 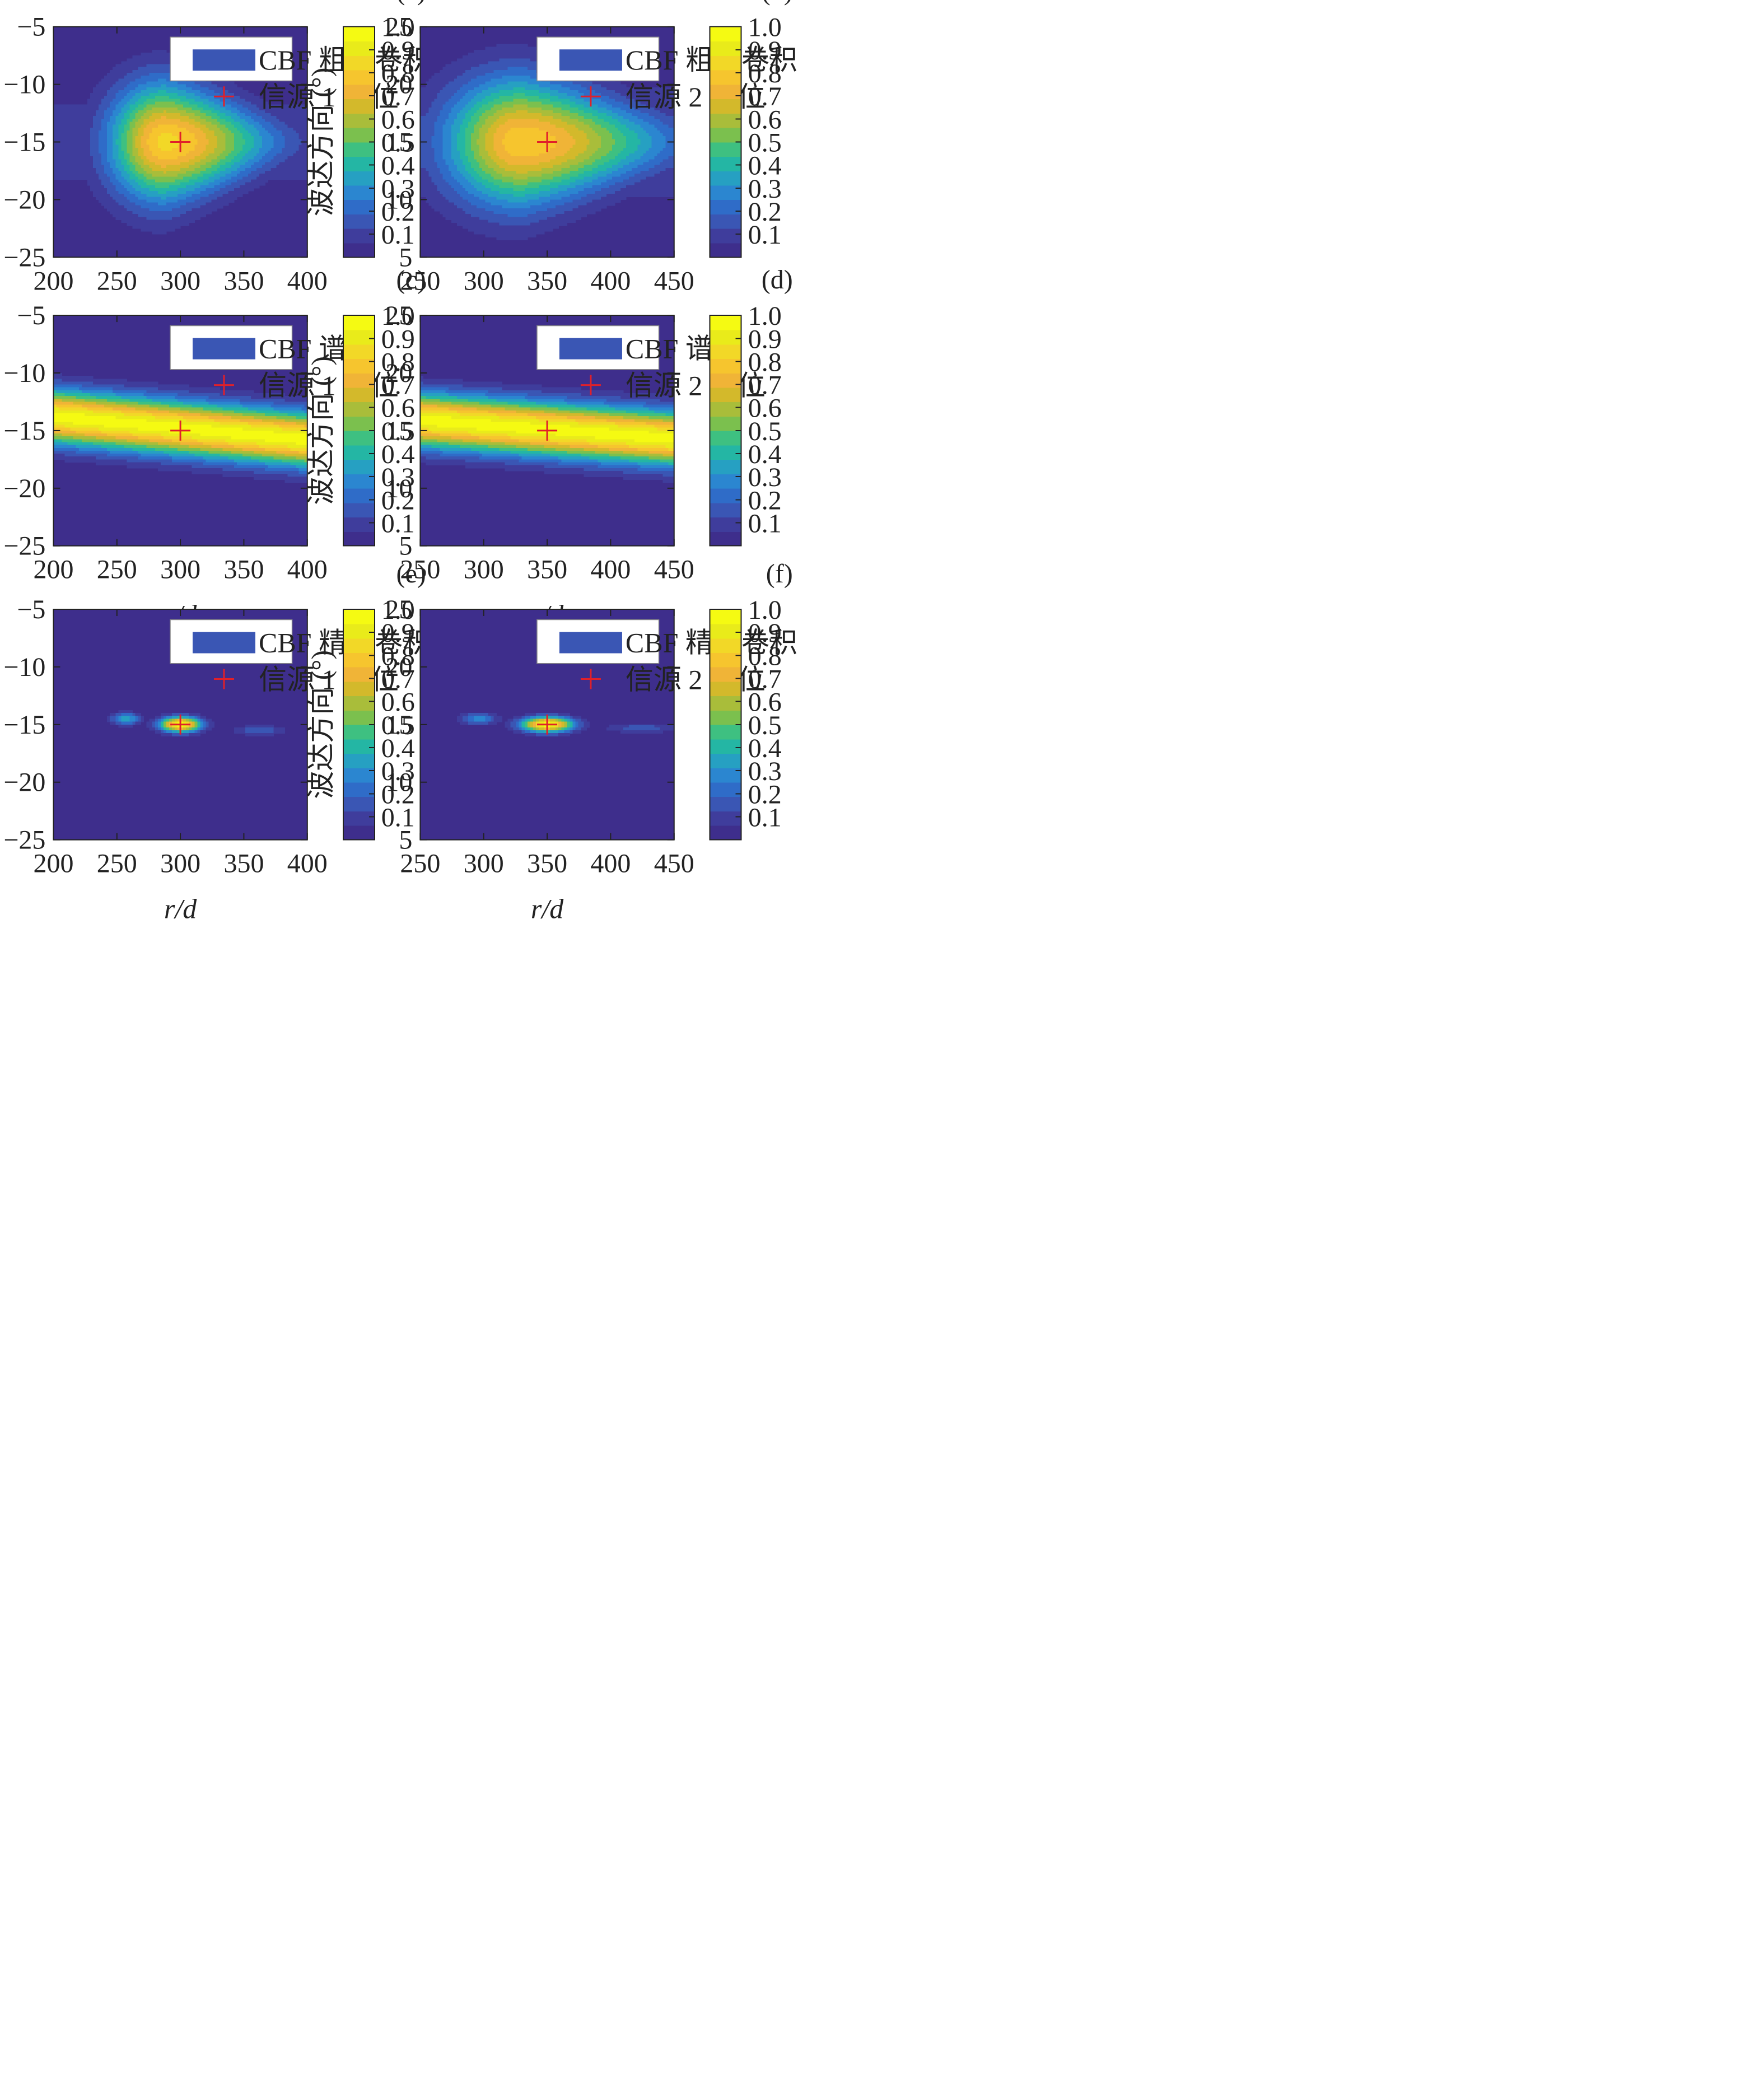 What do you see at coordinates (411, 3) in the screenshot?
I see `panel-label: (a)` at bounding box center [411, 3].